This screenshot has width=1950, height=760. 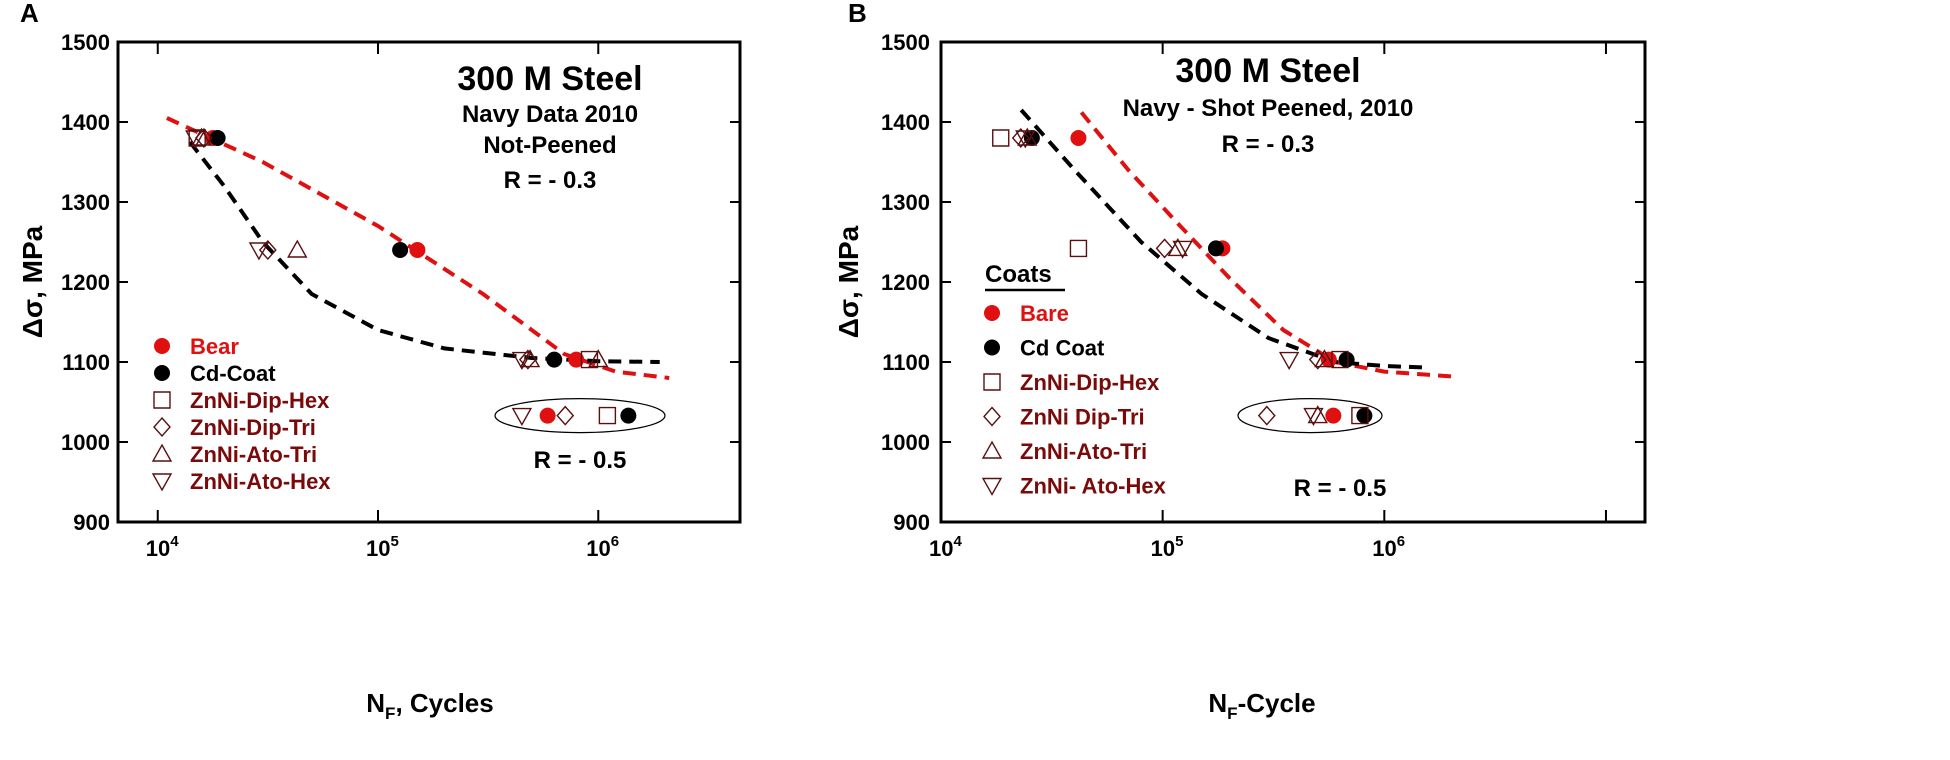 What do you see at coordinates (29, 14) in the screenshot?
I see `panel-letter: A` at bounding box center [29, 14].